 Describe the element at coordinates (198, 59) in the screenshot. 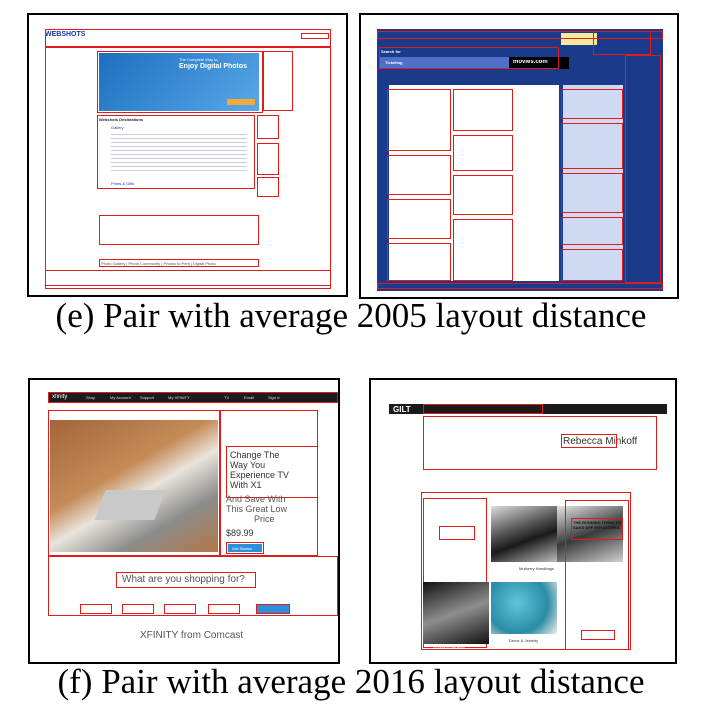

I see `hero-small-text: The Complete Way to` at that location.